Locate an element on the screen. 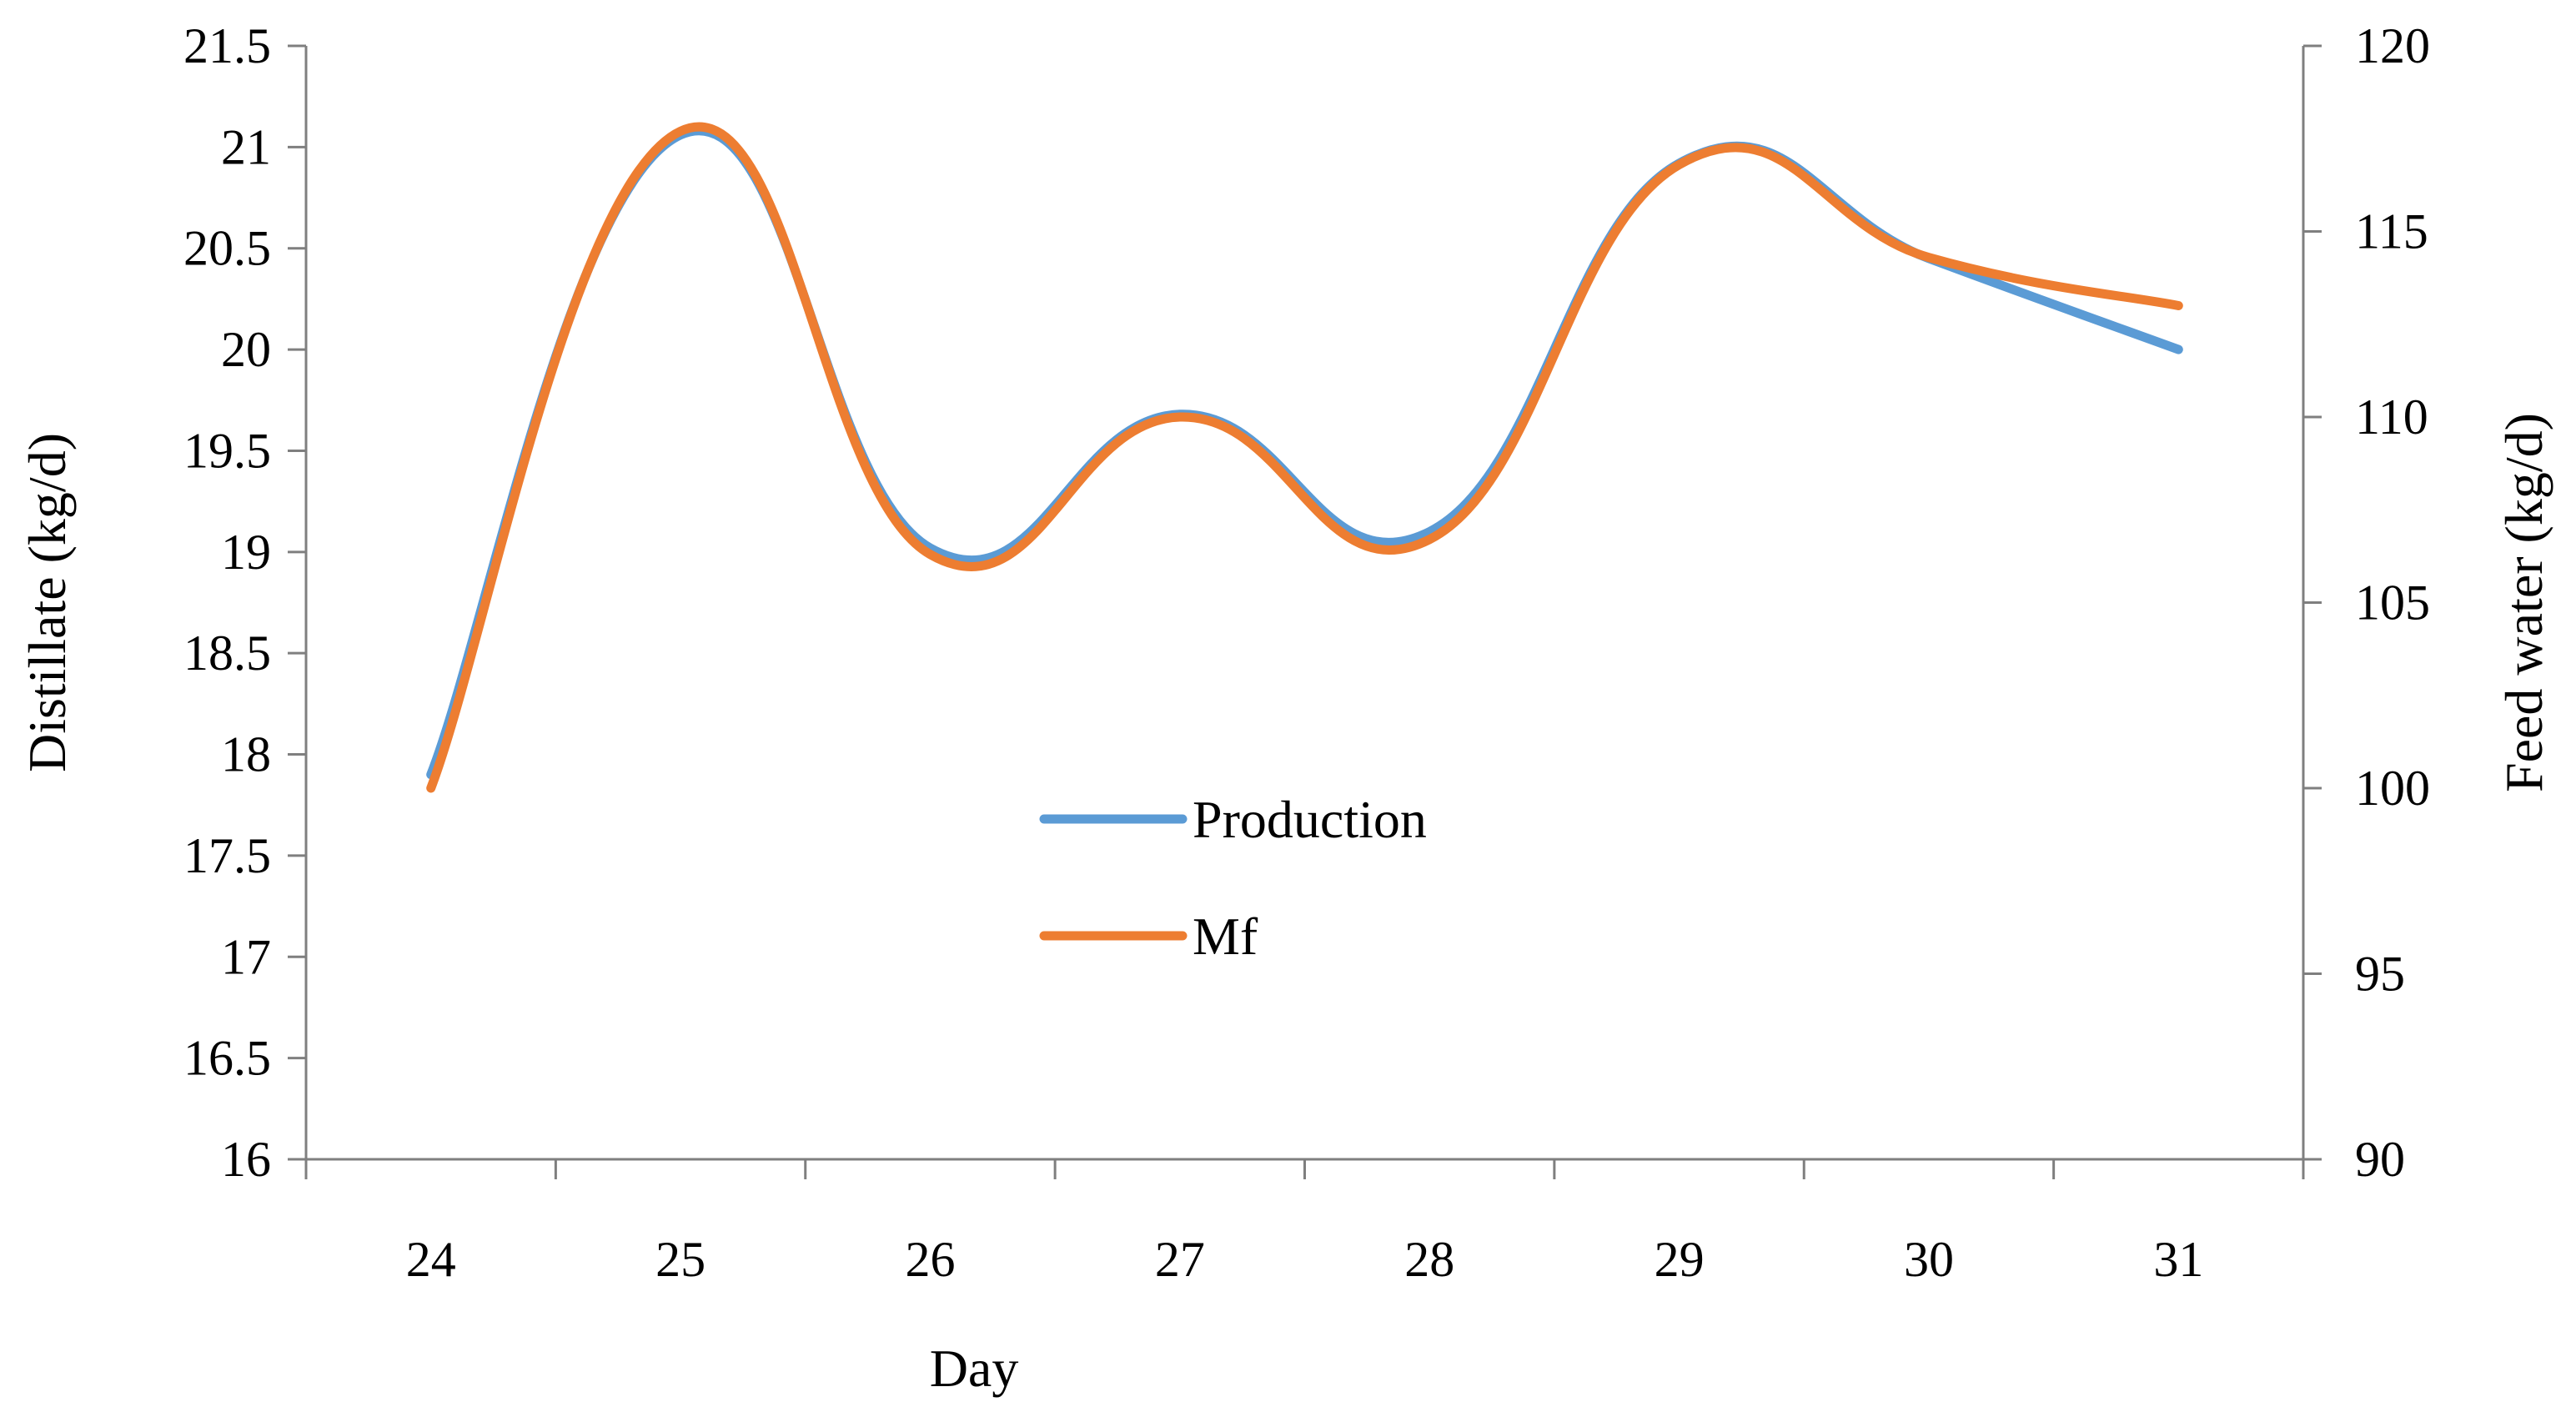 Image resolution: width=2576 pixels, height=1417 pixels. y-axis-title: Distillate (kg/d) is located at coordinates (47, 602).